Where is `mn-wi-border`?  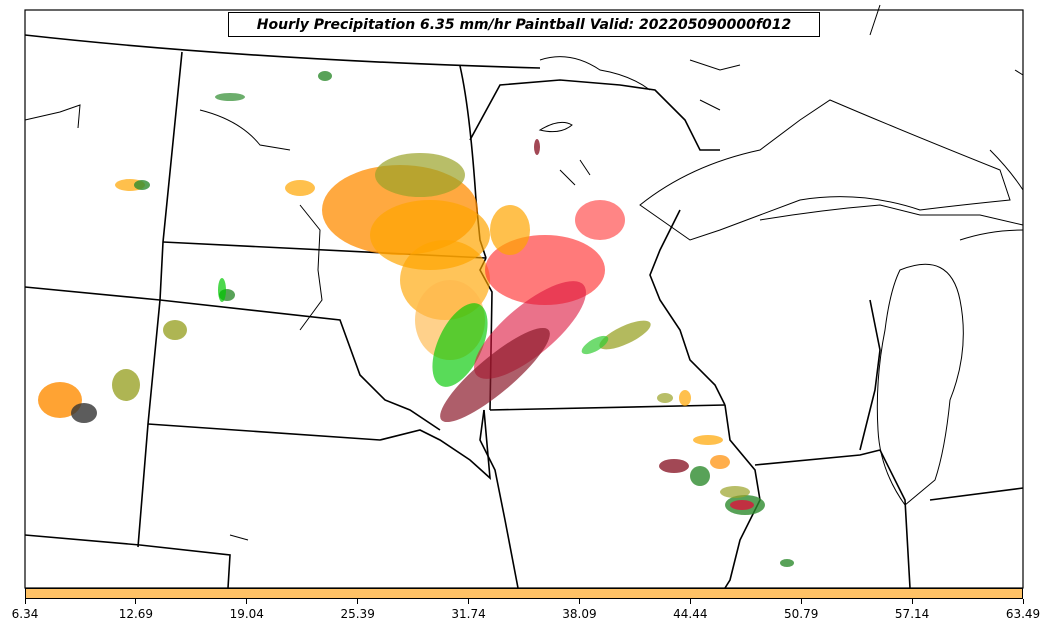
mn-wi-border is located at coordinates (687, 307).